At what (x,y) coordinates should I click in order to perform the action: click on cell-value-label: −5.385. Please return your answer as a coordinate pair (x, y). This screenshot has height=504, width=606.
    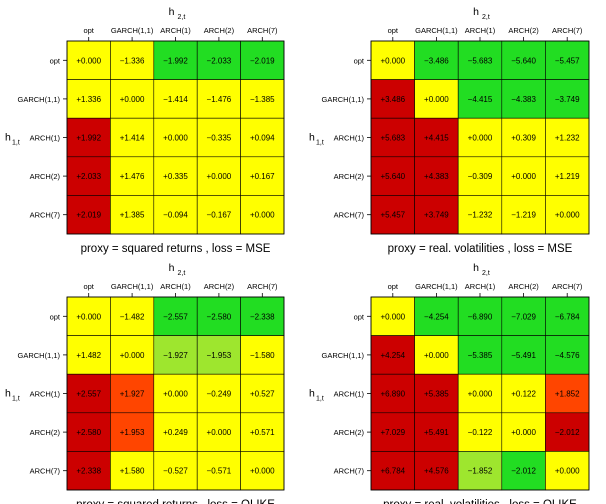
    Looking at the image, I should click on (480, 355).